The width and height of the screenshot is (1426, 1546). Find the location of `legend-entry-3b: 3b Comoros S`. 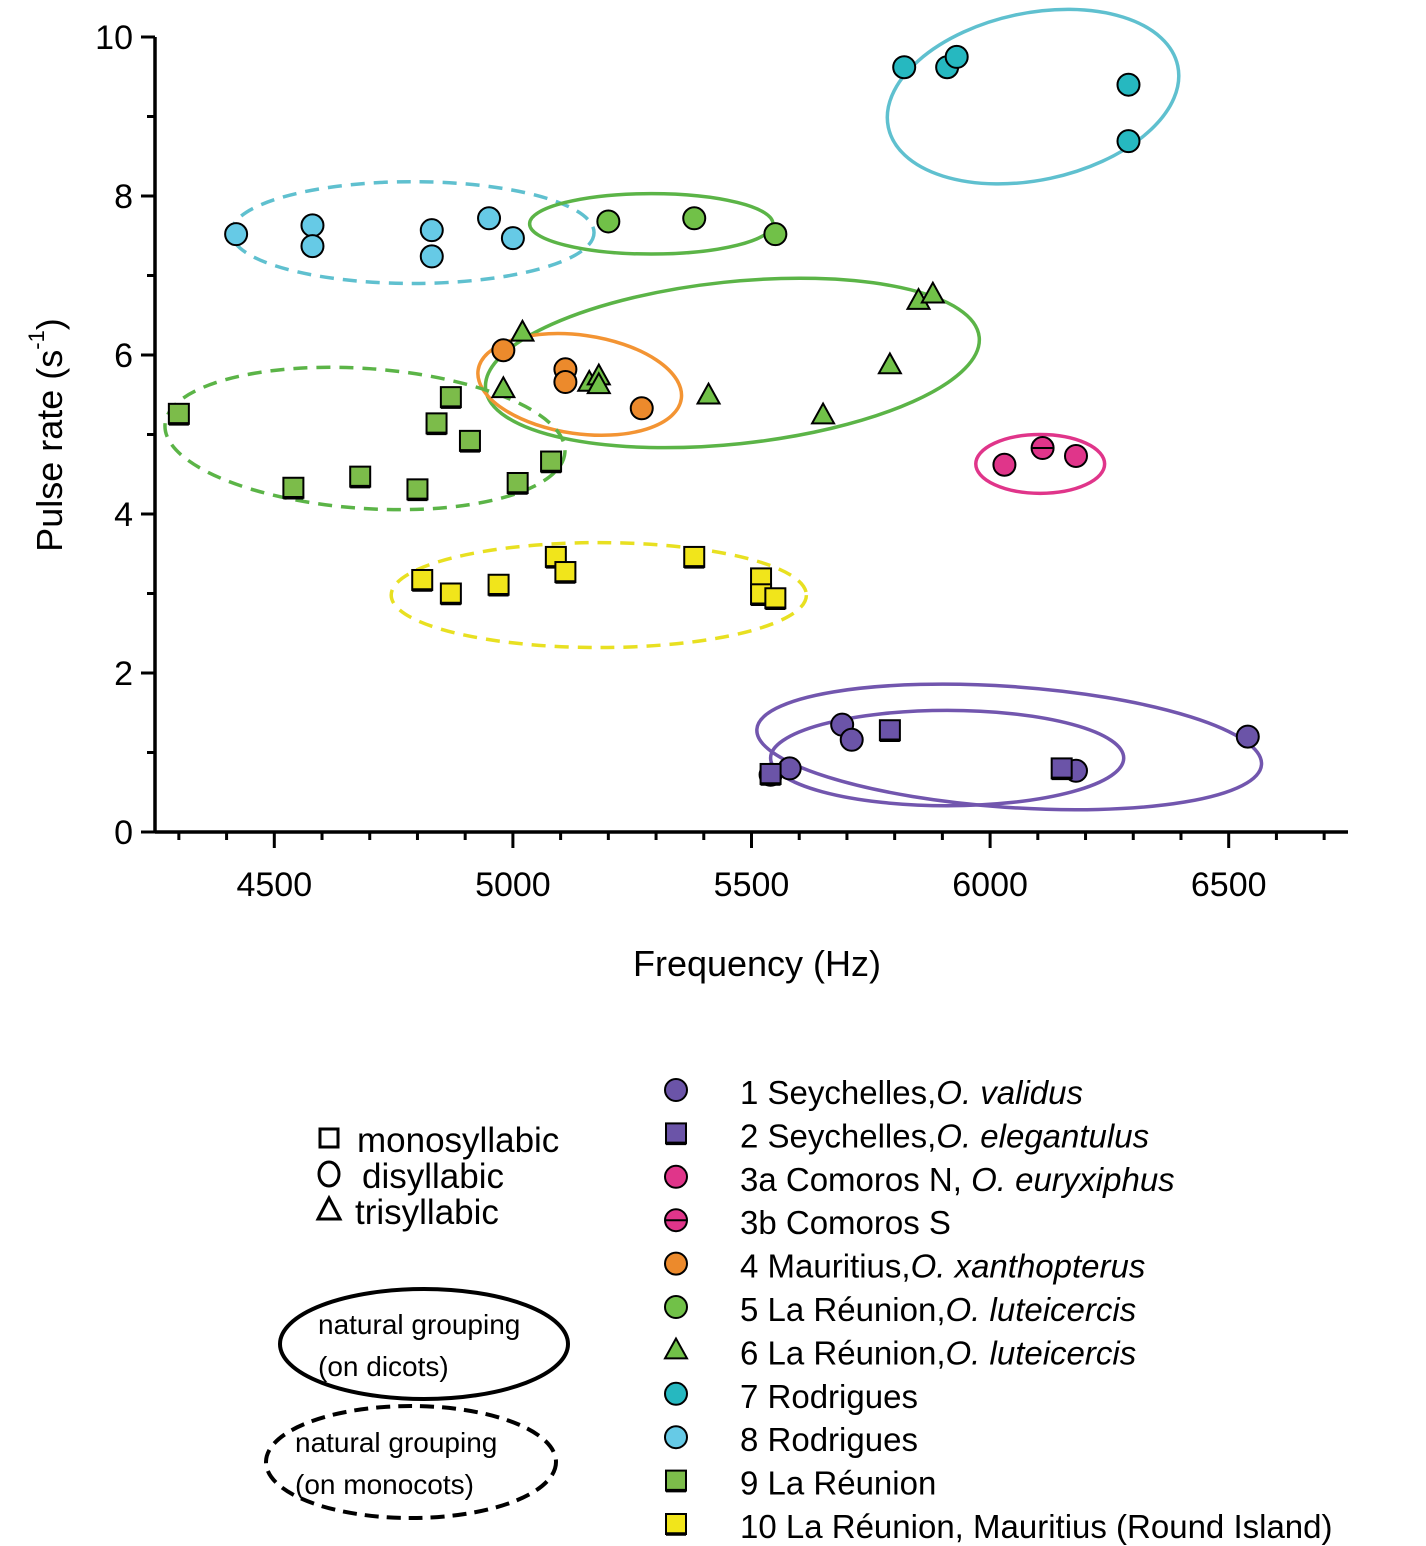

legend-entry-3b: 3b Comoros S is located at coordinates (807, 1222).